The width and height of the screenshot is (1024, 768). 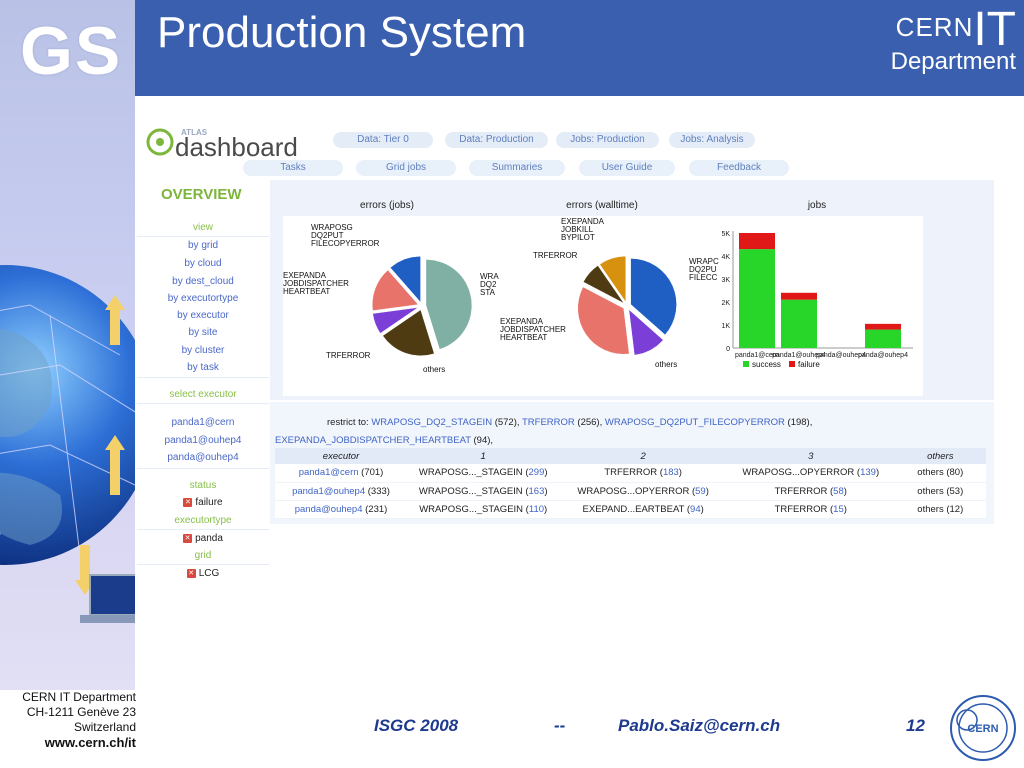 I want to click on error-count-link: 110, so click(x=536, y=509).